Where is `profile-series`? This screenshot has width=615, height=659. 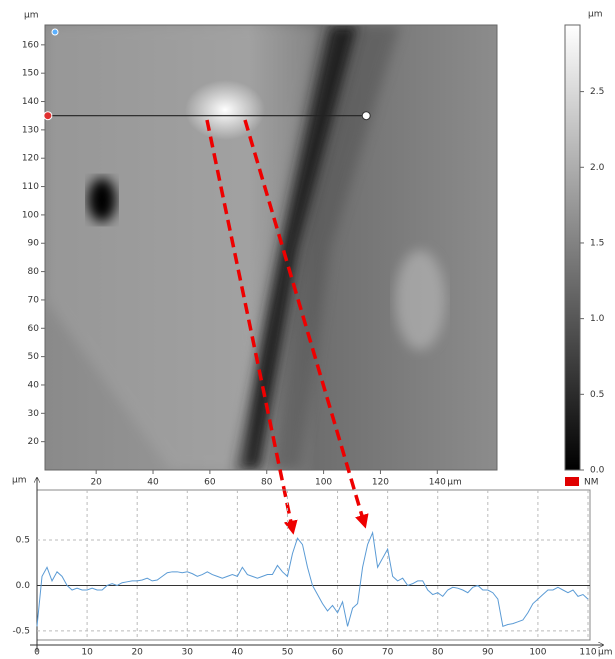
profile-series is located at coordinates (312, 579).